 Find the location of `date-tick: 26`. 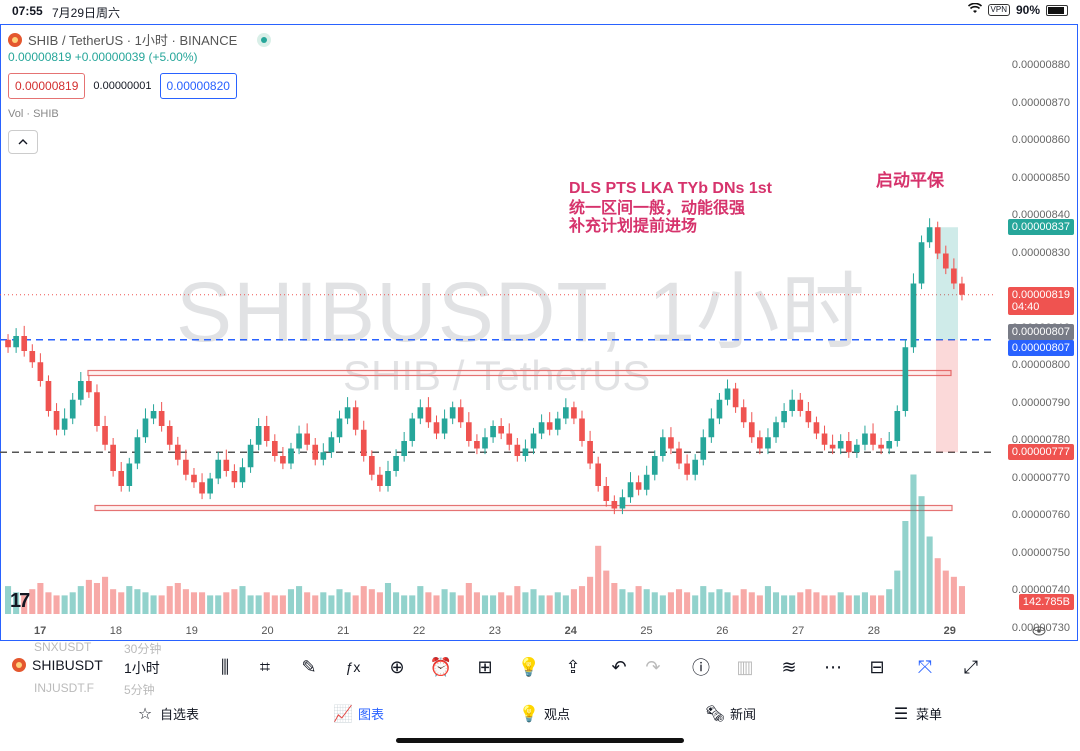

date-tick: 26 is located at coordinates (722, 631).